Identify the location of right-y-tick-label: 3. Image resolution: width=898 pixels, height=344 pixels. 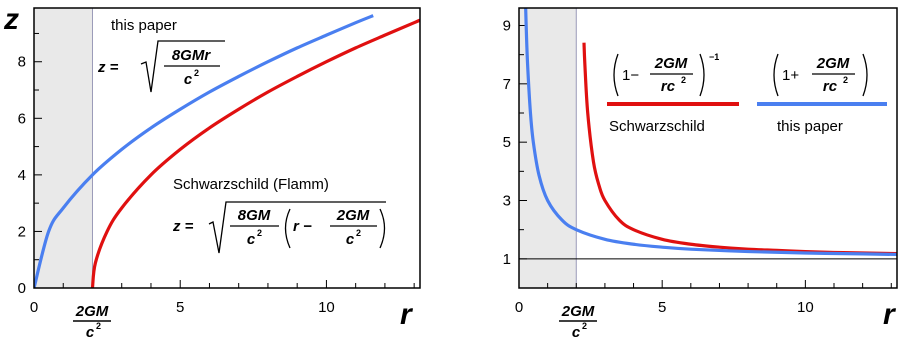
(507, 201).